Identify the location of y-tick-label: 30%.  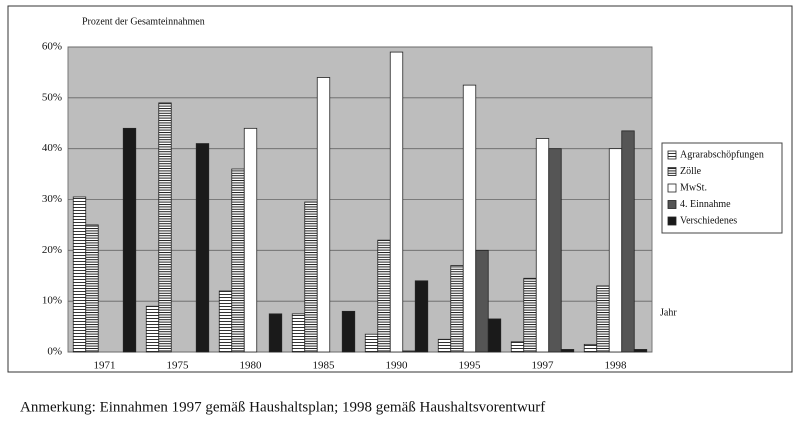
(52, 199).